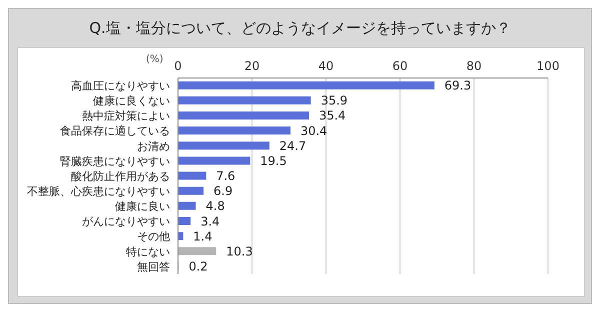  Describe the element at coordinates (252, 66) in the screenshot. I see `x-tick-label: 20` at that location.